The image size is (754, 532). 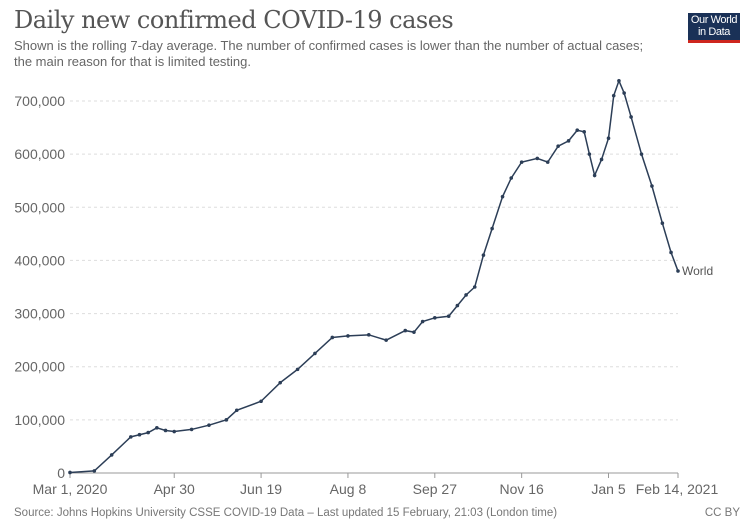 I want to click on y-tick-label: 400,000, so click(x=39, y=260).